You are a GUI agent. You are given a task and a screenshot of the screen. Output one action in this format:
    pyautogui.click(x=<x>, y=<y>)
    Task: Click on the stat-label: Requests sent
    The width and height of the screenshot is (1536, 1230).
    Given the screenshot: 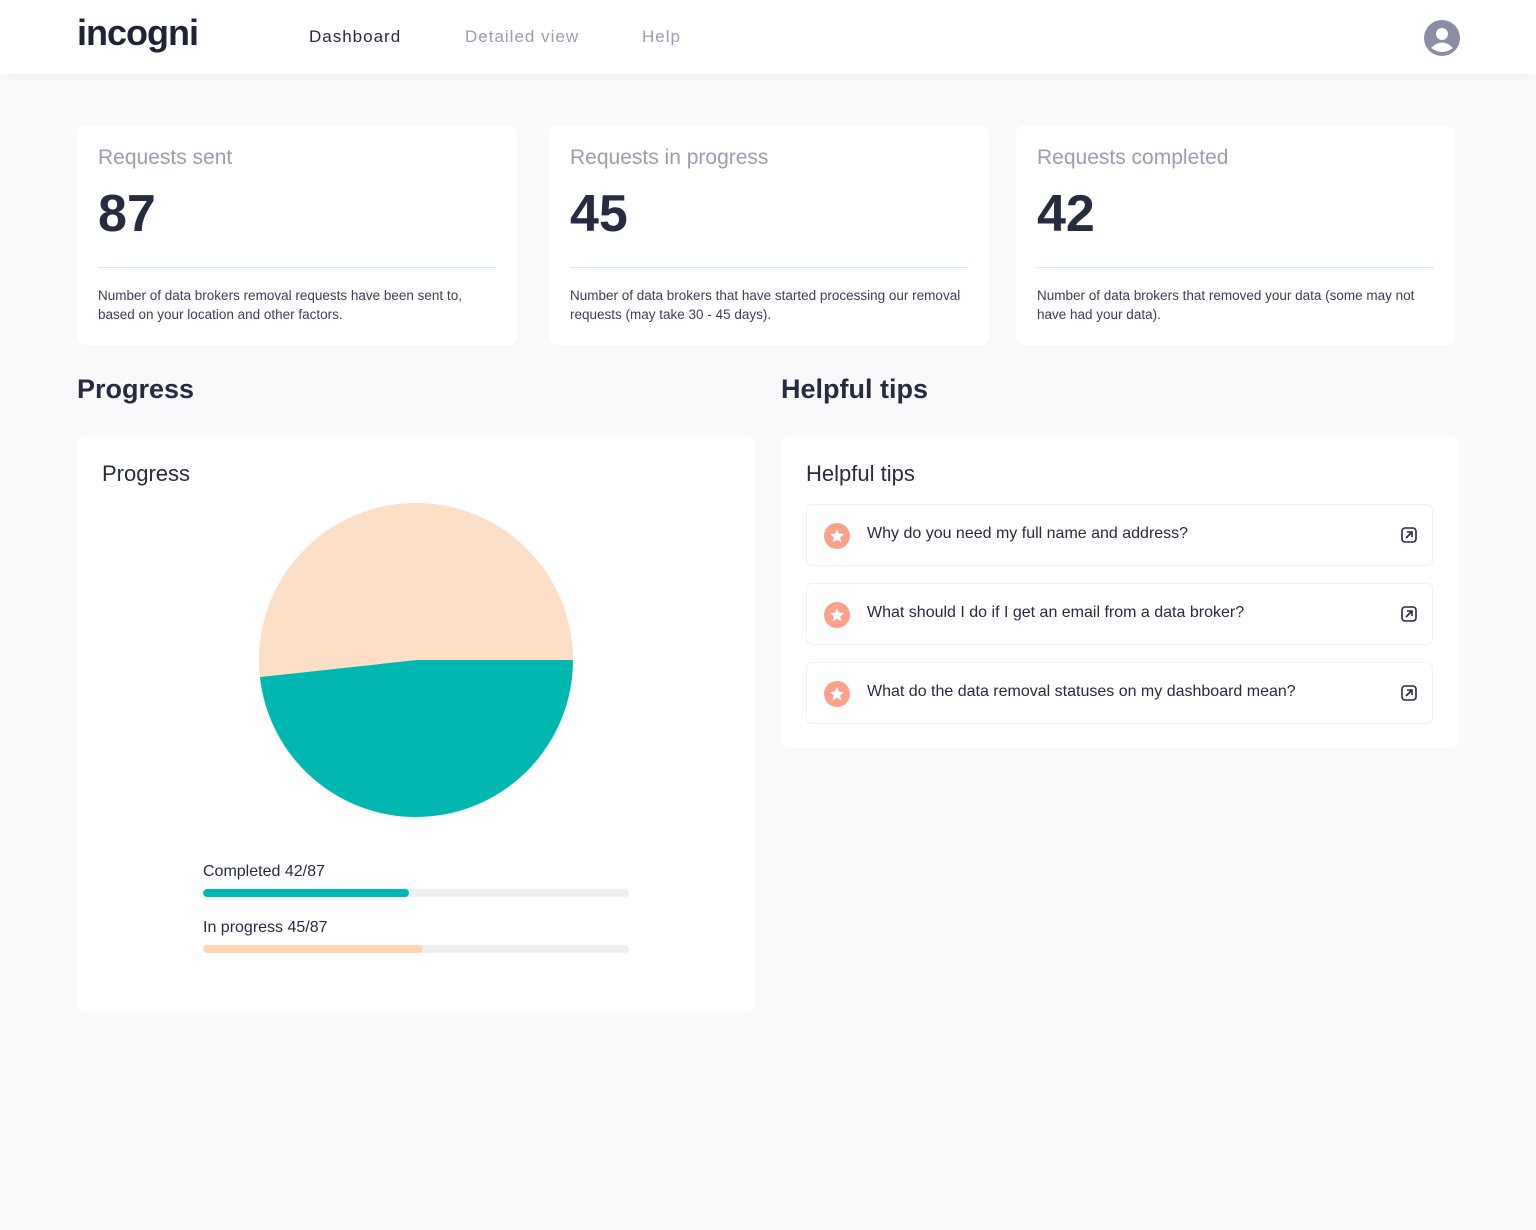 What is the action you would take?
    pyautogui.click(x=165, y=157)
    